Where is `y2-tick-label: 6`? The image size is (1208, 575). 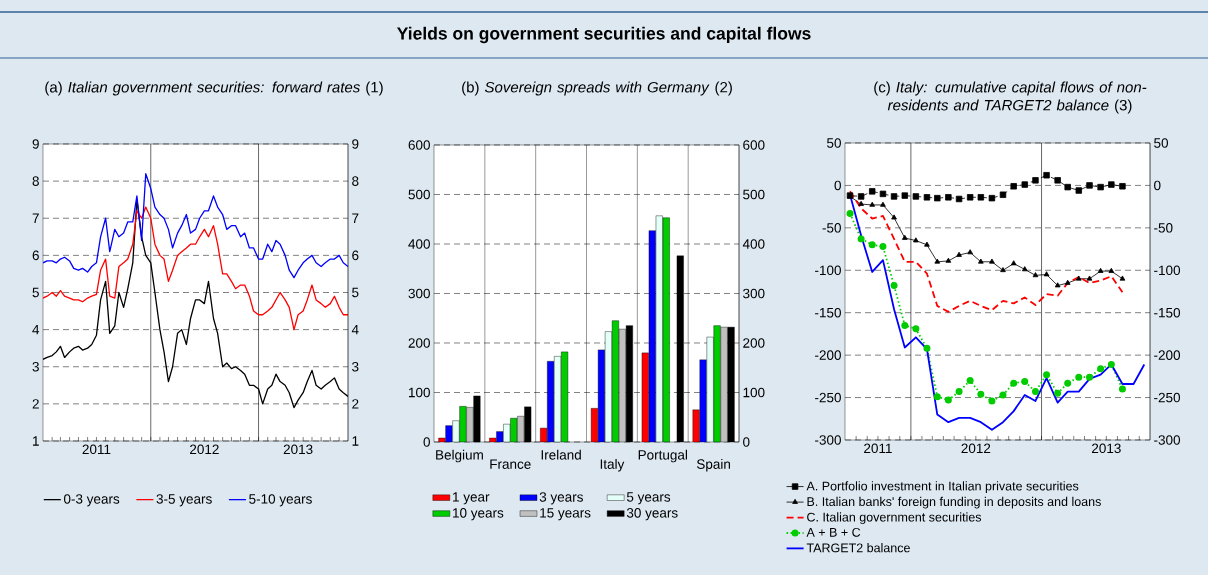 y2-tick-label: 6 is located at coordinates (355, 255).